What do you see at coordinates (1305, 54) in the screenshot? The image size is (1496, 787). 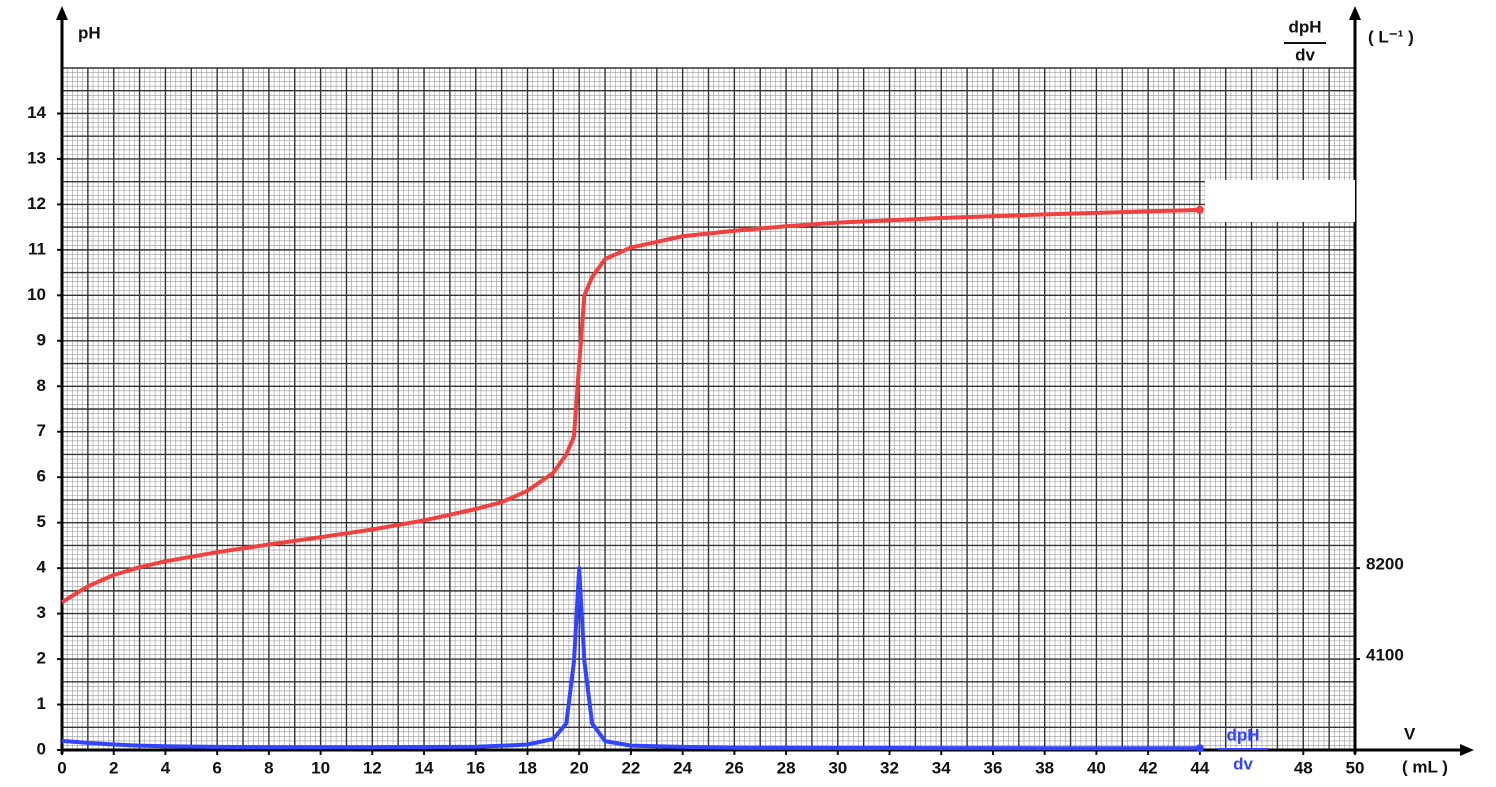 I see `y2-label-denominator: dv` at bounding box center [1305, 54].